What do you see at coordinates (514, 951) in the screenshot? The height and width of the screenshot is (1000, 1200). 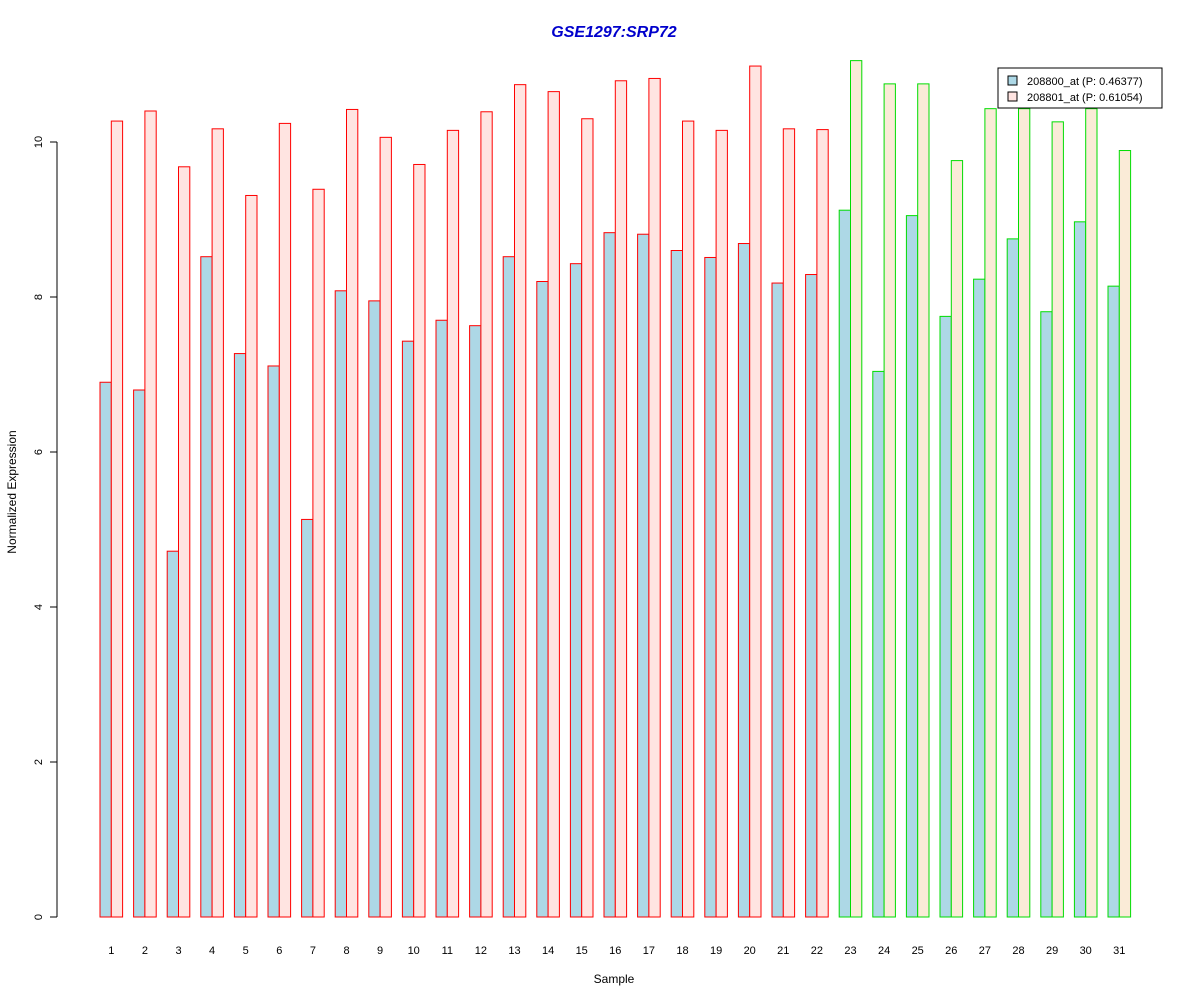 I see `x-tick-label: 13` at bounding box center [514, 951].